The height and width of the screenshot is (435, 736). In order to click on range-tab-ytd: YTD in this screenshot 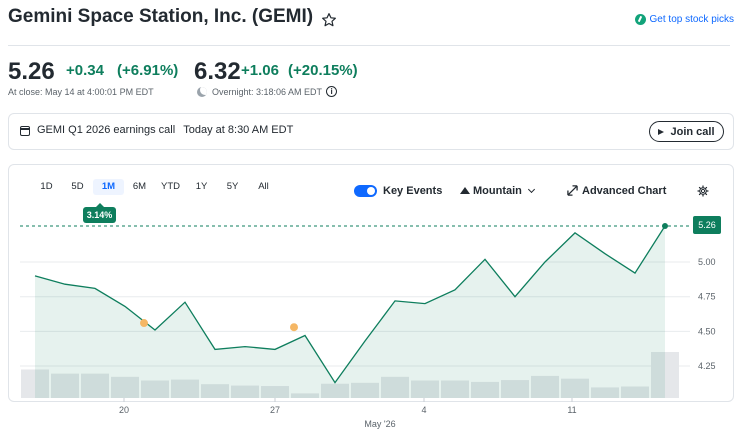, I will do `click(170, 186)`.